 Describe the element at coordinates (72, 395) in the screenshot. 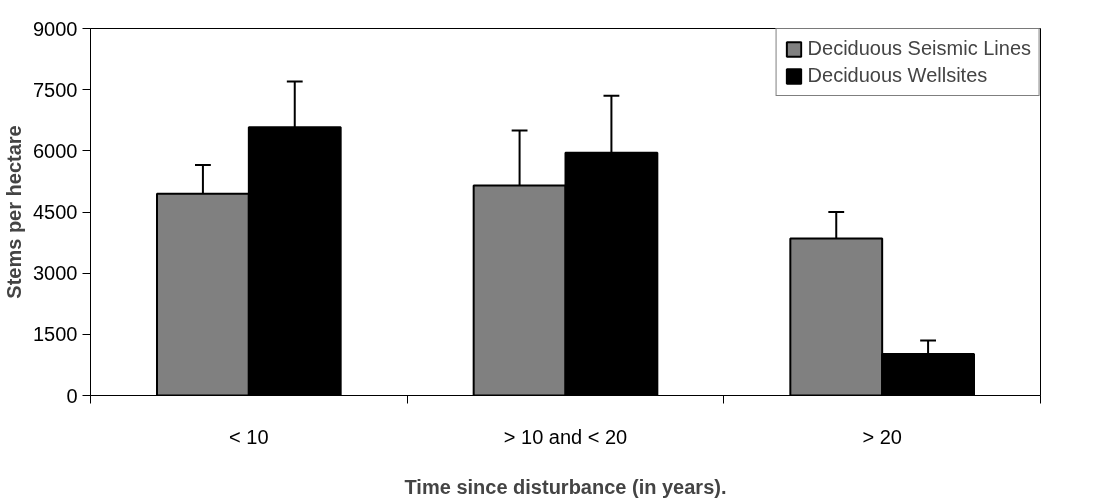

I see `y-tick-label: 0` at that location.